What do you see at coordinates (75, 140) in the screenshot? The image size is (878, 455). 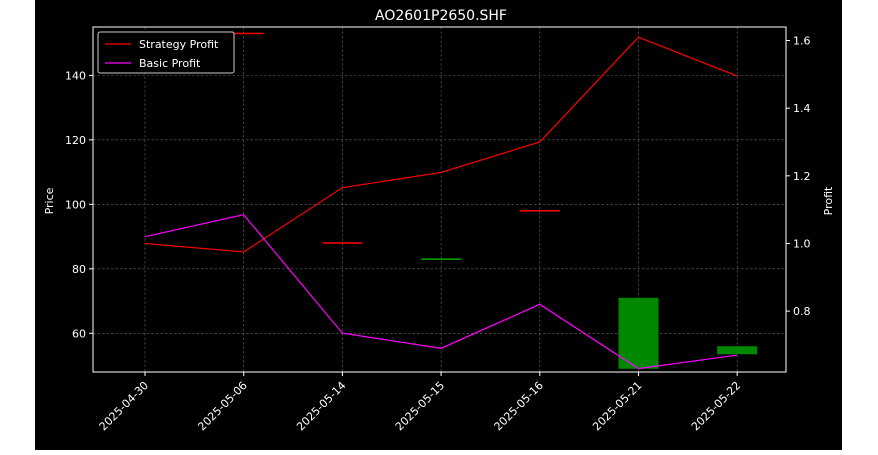 I see `left-tick-label: 120` at bounding box center [75, 140].